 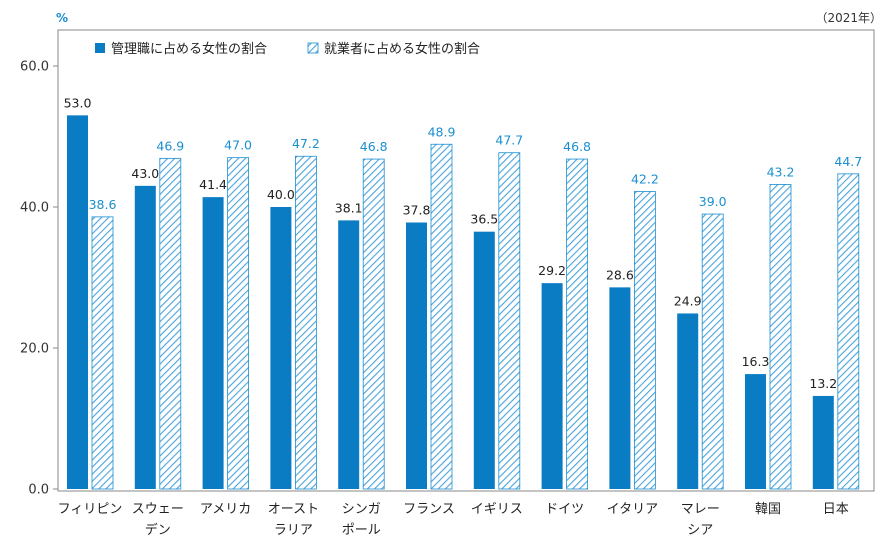 I want to click on x-tick-label: オースト, so click(x=293, y=509).